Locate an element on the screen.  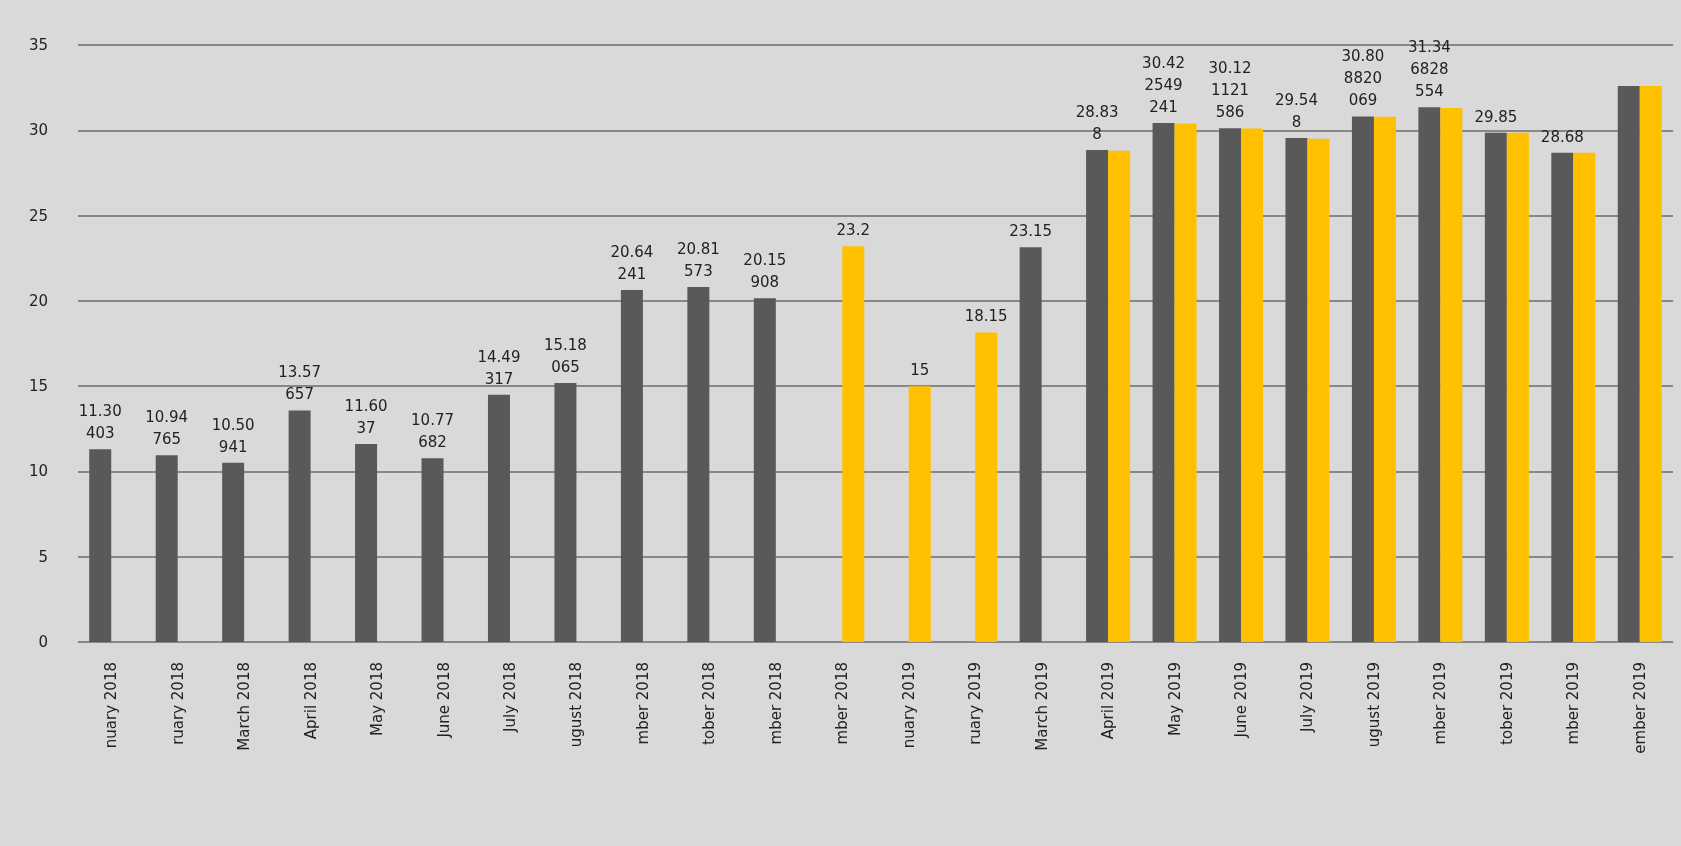
y-tick-label: 30 is located at coordinates (38, 130).